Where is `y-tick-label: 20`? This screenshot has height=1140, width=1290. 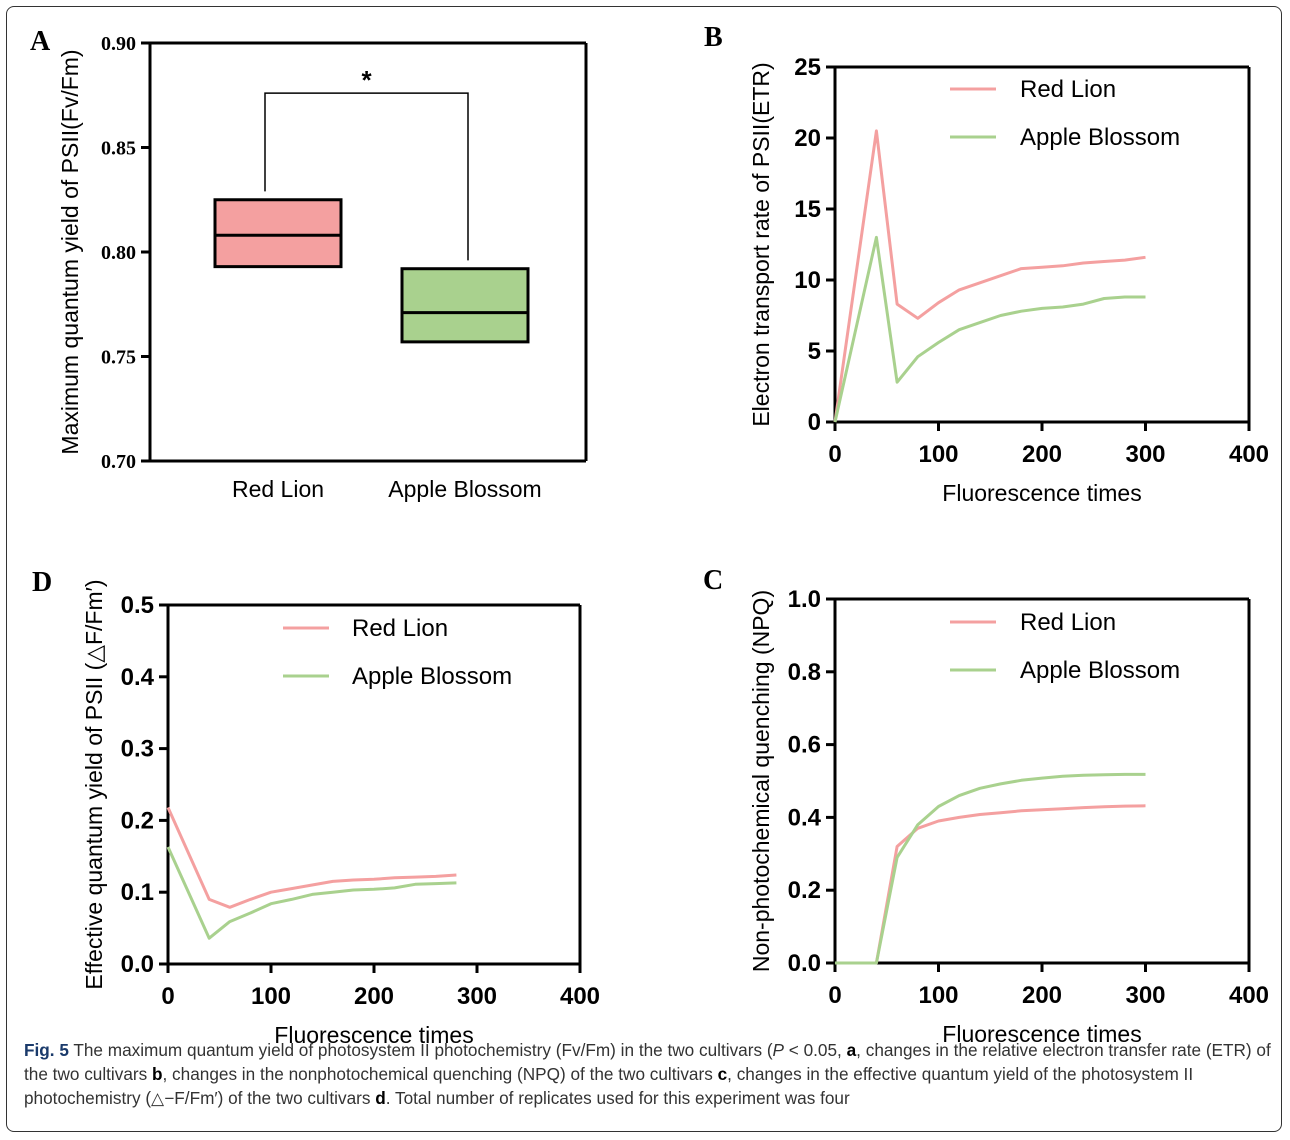 y-tick-label: 20 is located at coordinates (807, 138).